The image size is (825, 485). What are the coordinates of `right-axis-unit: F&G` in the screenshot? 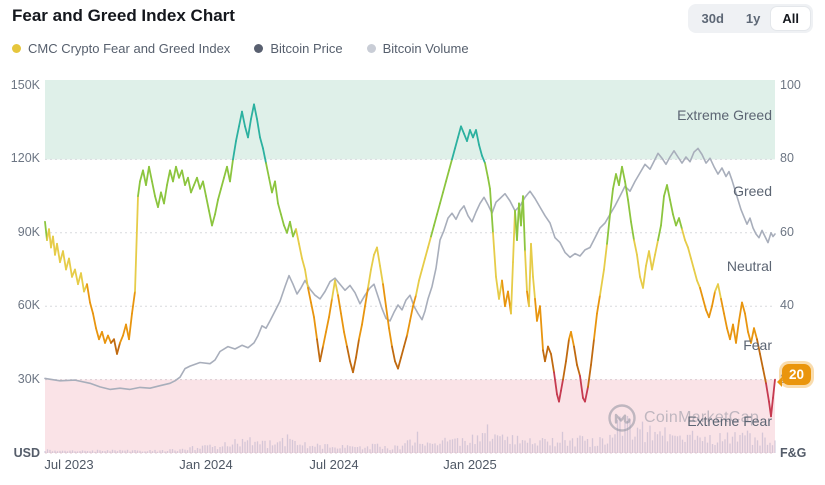 It's located at (793, 453).